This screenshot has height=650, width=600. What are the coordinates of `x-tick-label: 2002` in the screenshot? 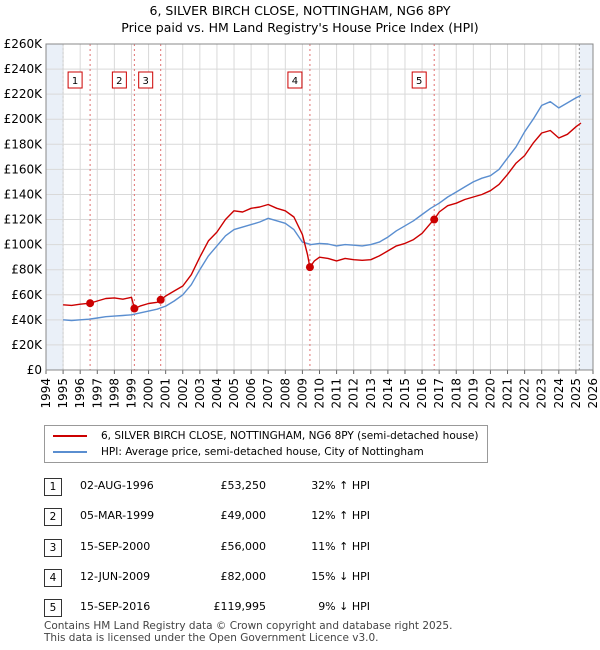 It's located at (183, 393).